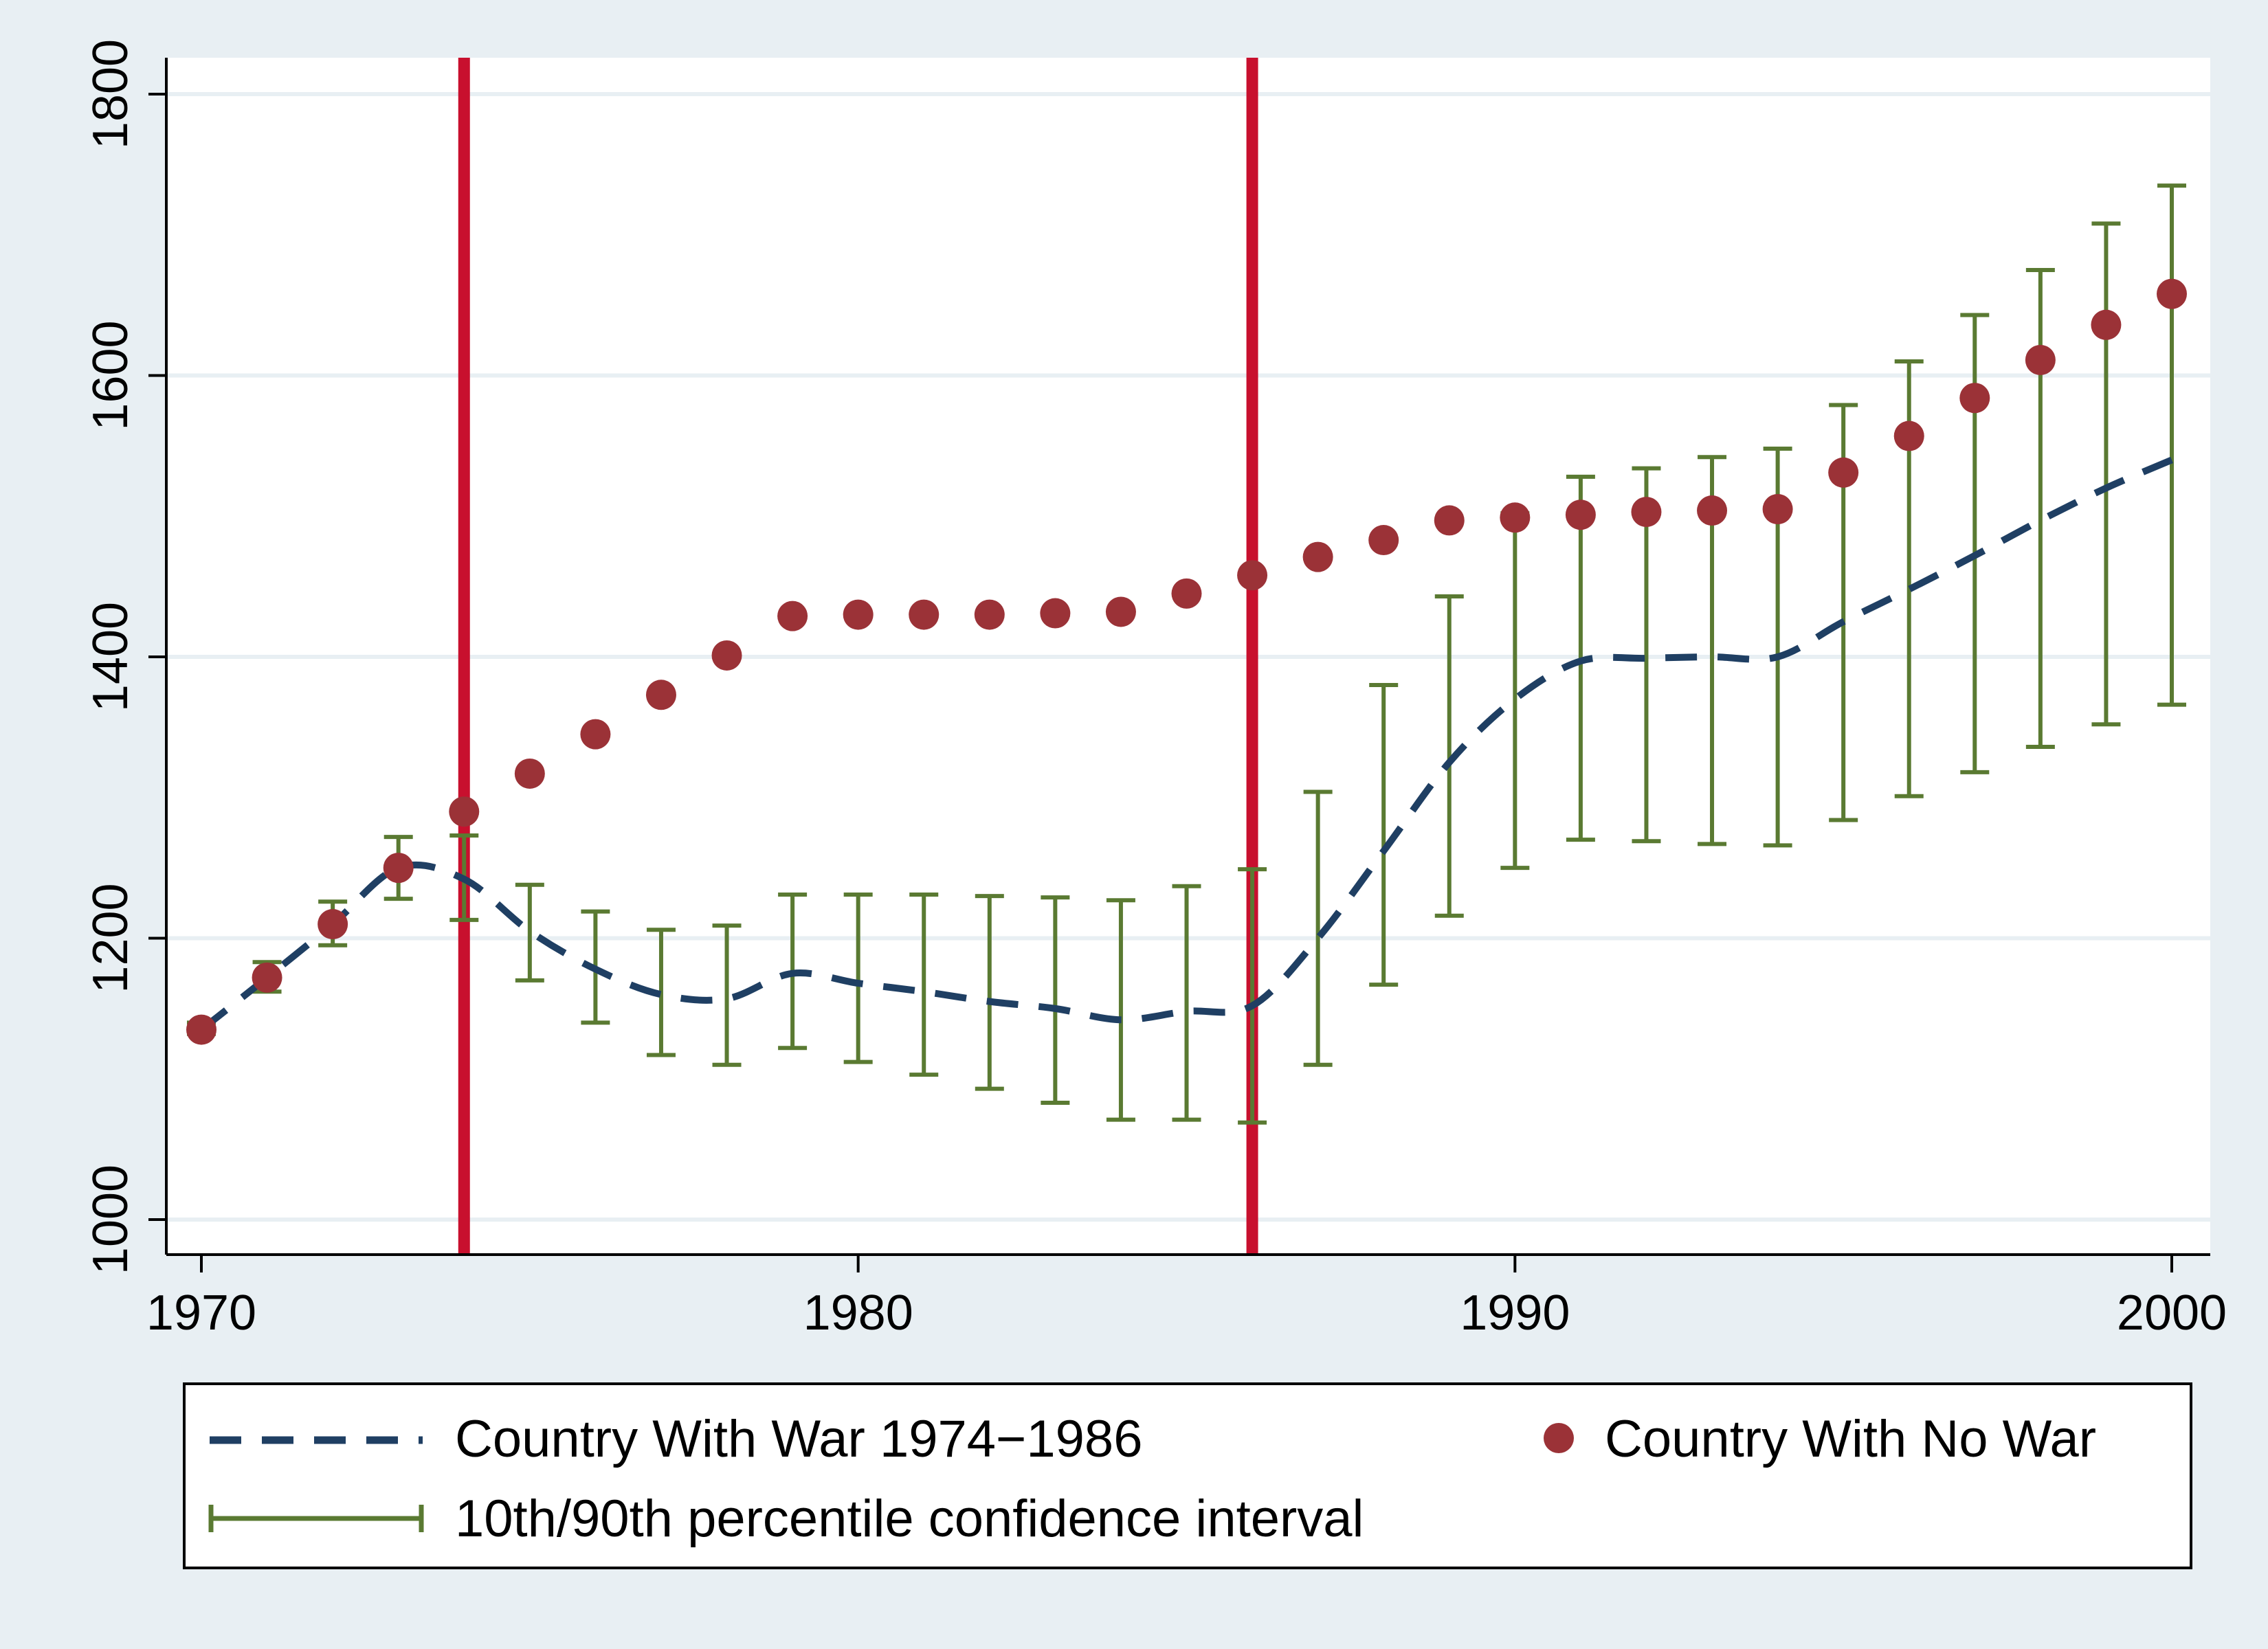  Describe the element at coordinates (1850, 1439) in the screenshot. I see `legend-nowar-label: Country With No War` at that location.